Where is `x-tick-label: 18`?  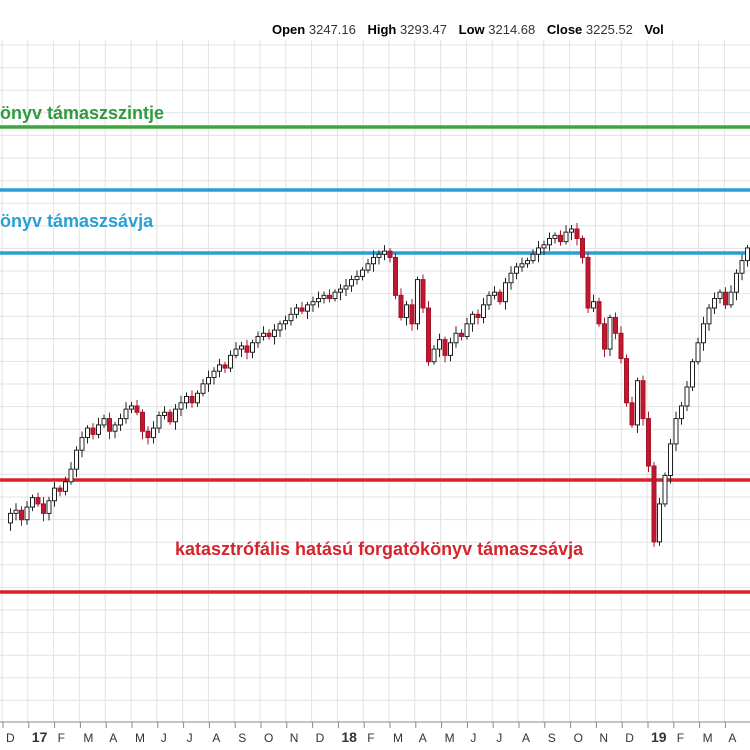
x-tick-label: 18 is located at coordinates (349, 737).